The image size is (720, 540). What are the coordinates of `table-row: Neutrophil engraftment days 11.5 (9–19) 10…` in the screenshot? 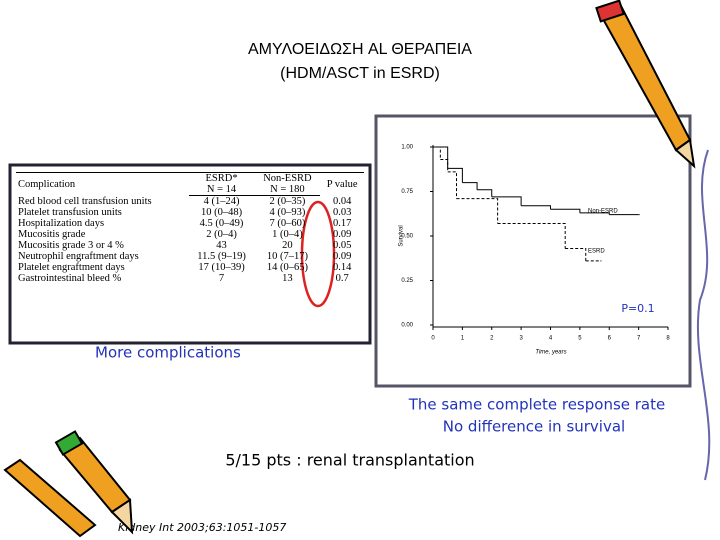 It's located at (190, 256).